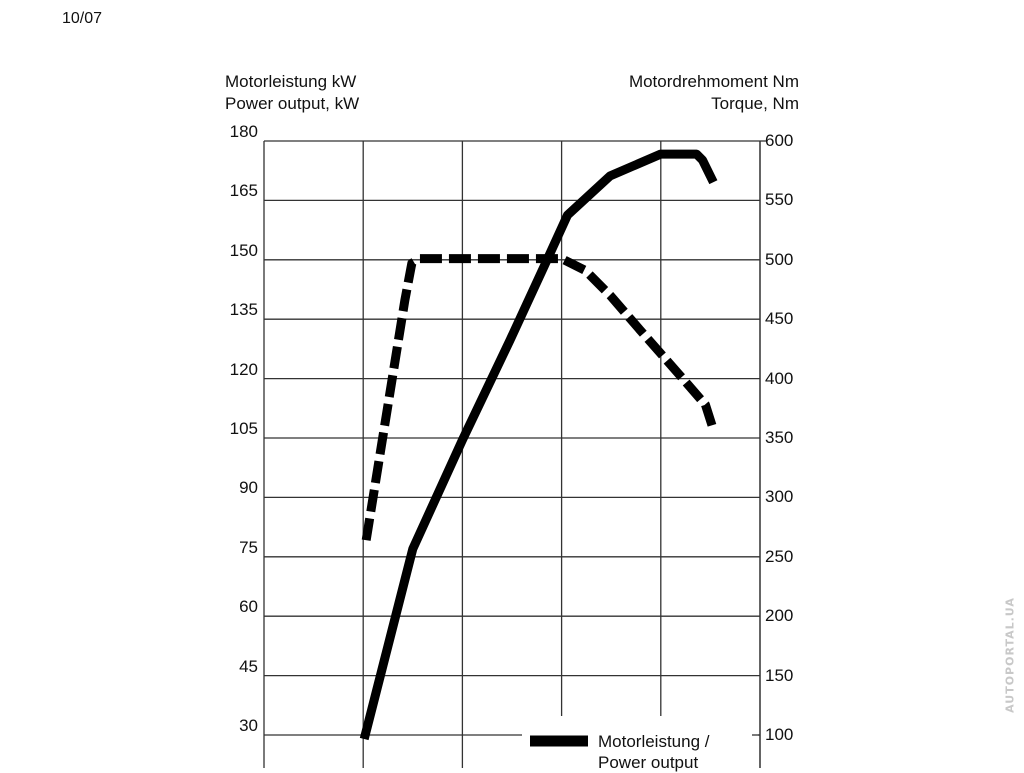  What do you see at coordinates (1010, 655) in the screenshot?
I see `watermark: AUTOPORTAL.UA` at bounding box center [1010, 655].